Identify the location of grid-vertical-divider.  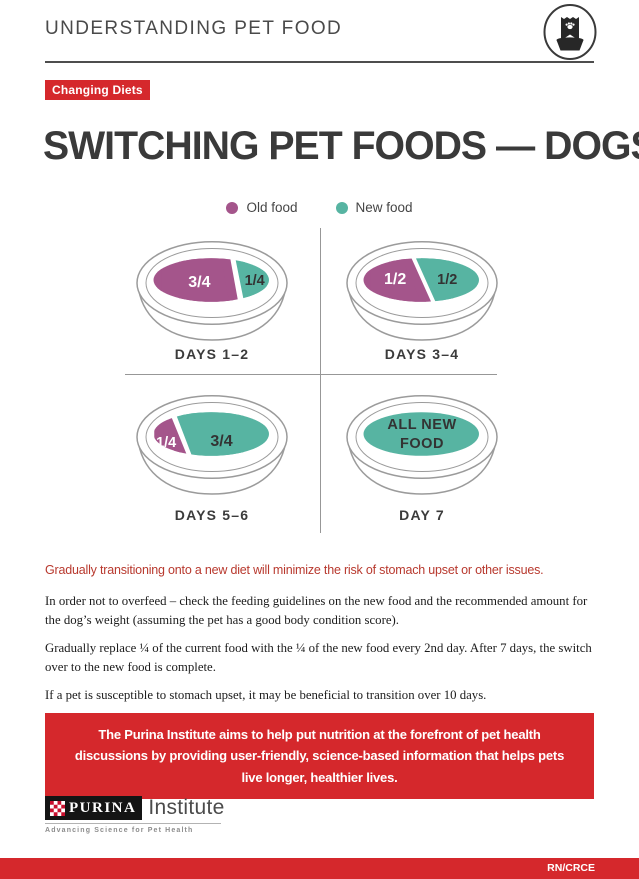
(320, 380).